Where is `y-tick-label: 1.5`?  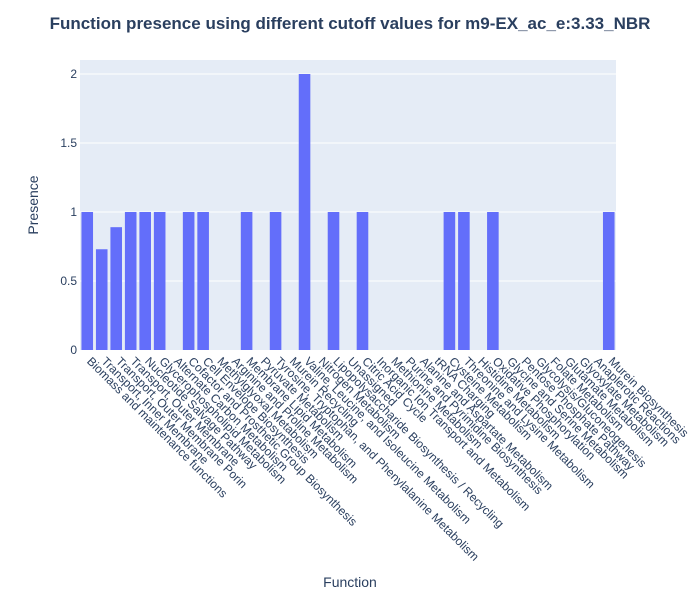
y-tick-label: 1.5 is located at coordinates (68, 143).